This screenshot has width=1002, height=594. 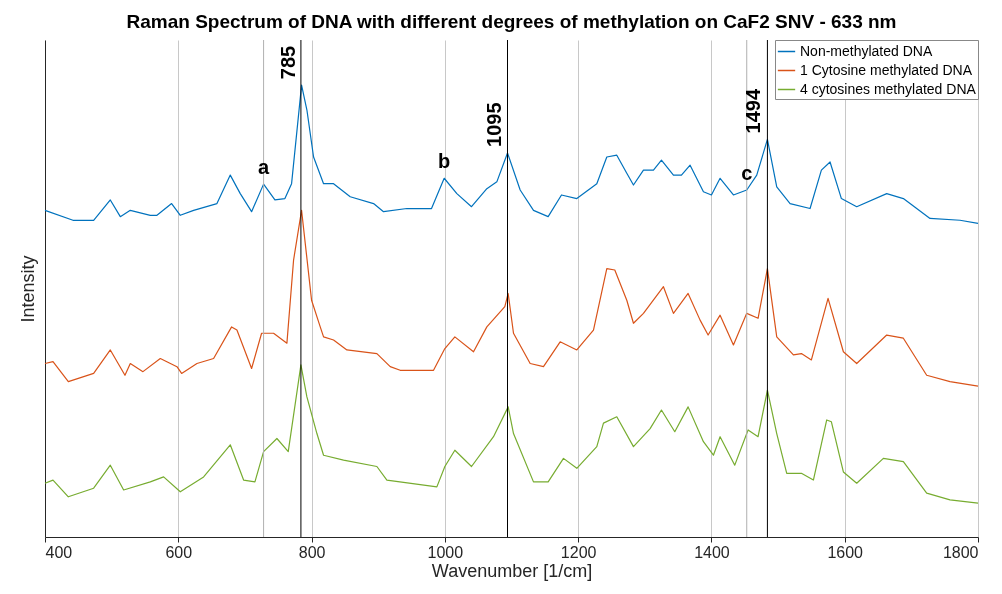 What do you see at coordinates (866, 50) in the screenshot?
I see `legend-label: Non-methylated DNA` at bounding box center [866, 50].